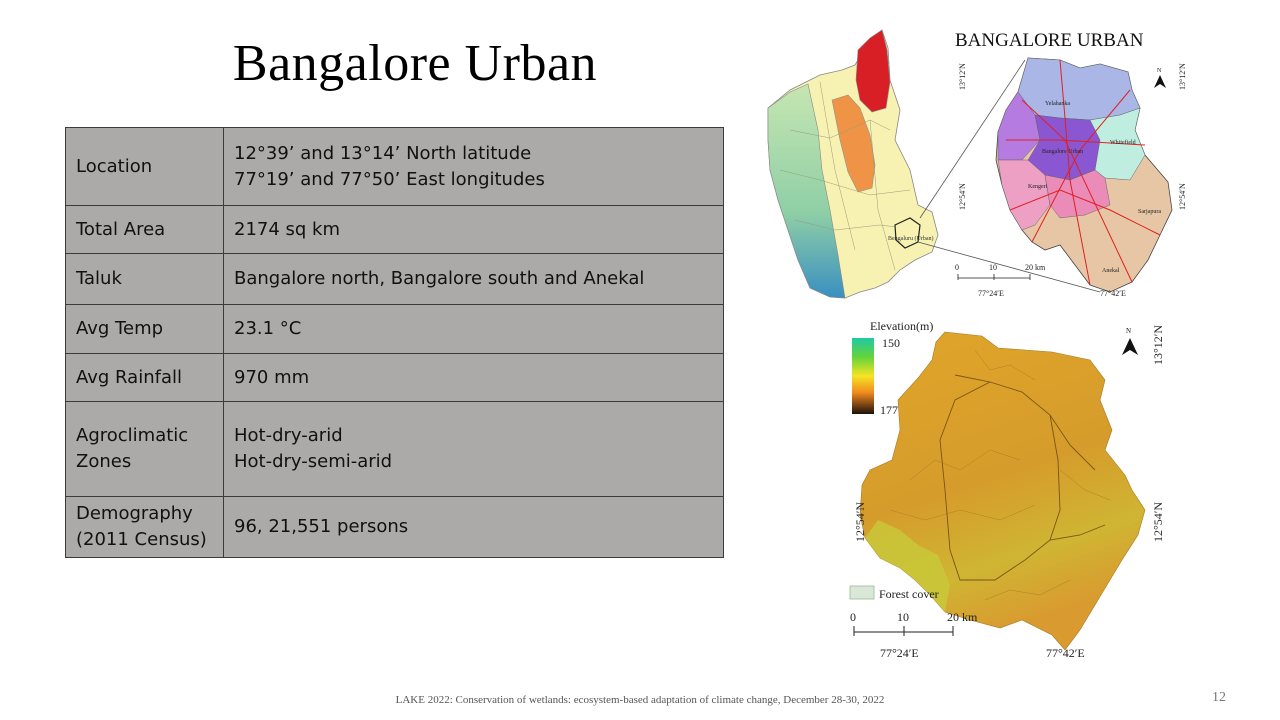 Image resolution: width=1280 pixels, height=720 pixels. What do you see at coordinates (144, 279) in the screenshot?
I see `row-label: Taluk` at bounding box center [144, 279].